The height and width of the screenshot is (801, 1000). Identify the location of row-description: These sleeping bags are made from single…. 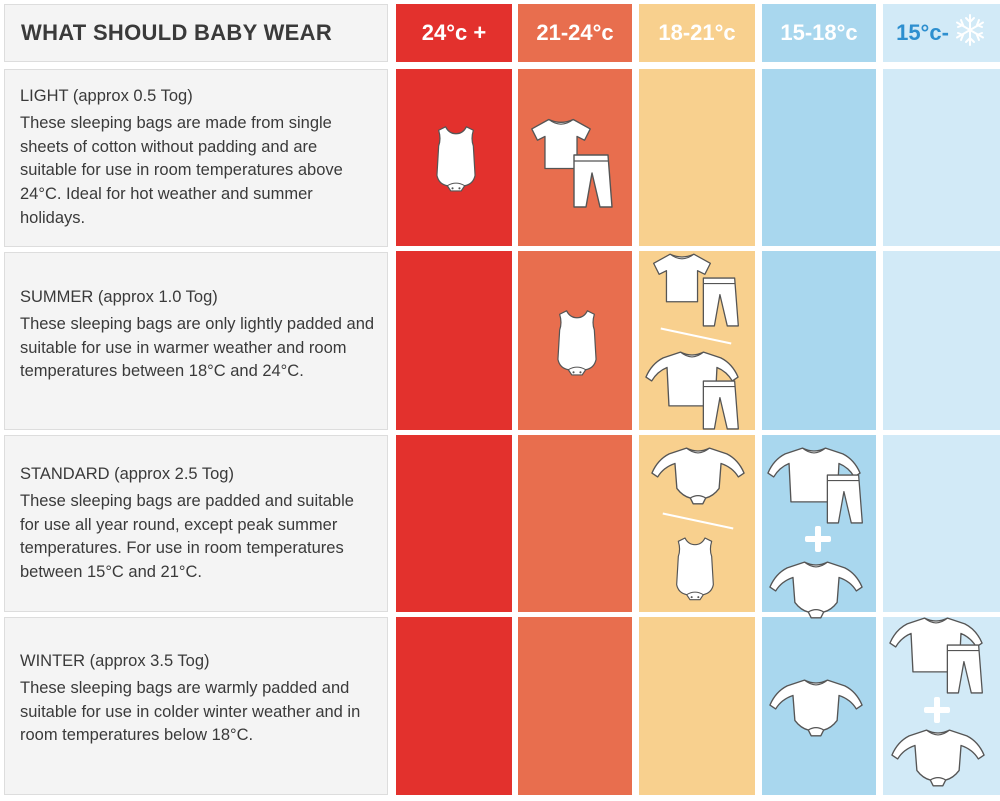
(181, 170).